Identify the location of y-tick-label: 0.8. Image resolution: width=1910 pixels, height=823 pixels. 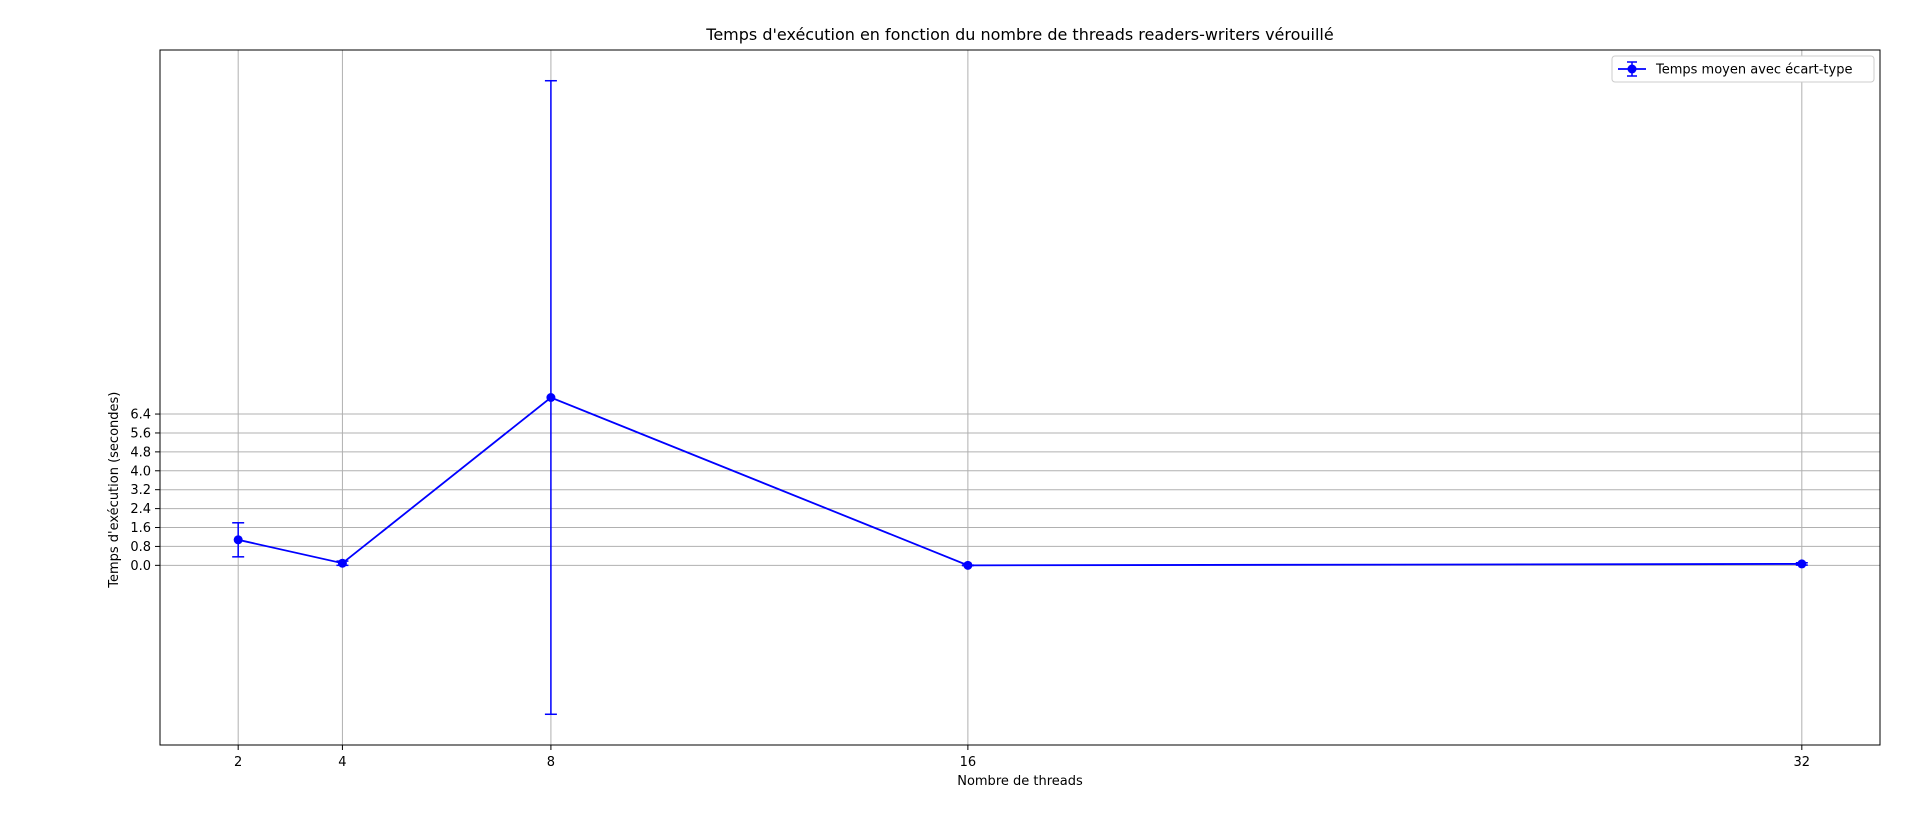
(140, 547).